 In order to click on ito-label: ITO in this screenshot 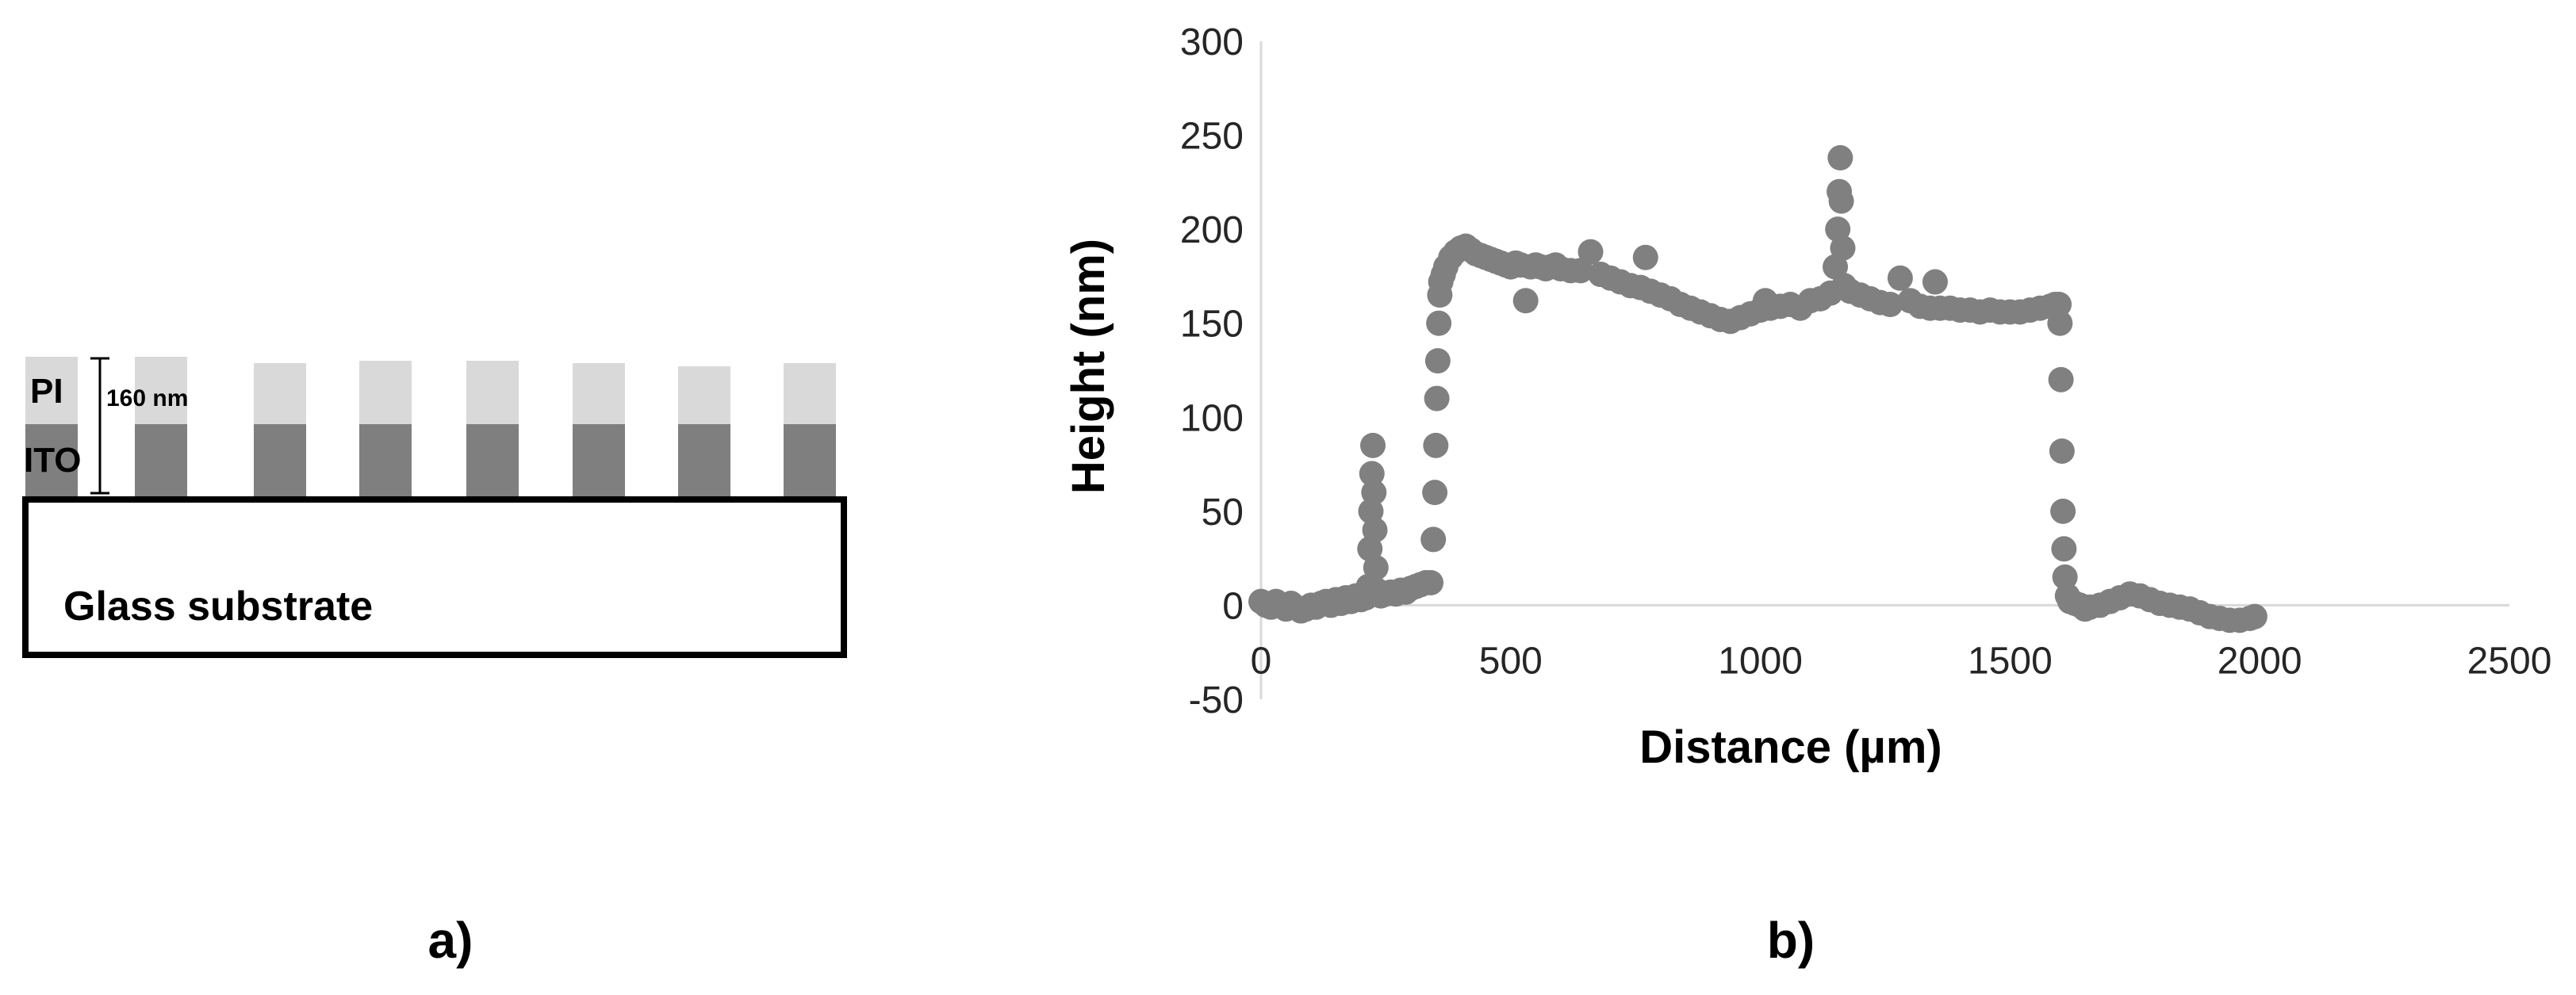, I will do `click(53, 460)`.